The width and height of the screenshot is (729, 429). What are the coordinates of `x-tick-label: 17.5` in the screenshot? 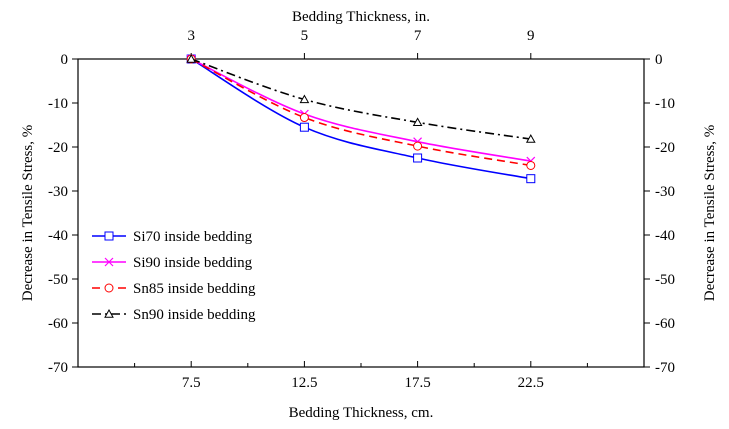 It's located at (417, 383).